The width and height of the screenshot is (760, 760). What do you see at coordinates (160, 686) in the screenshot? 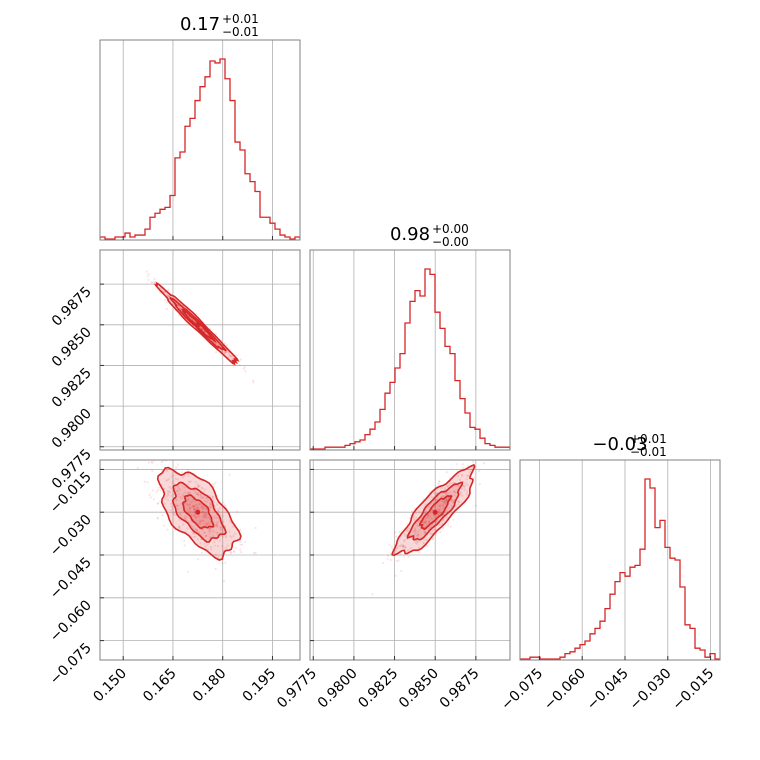
I see `x-tick-label-param-1: 0.165` at bounding box center [160, 686].